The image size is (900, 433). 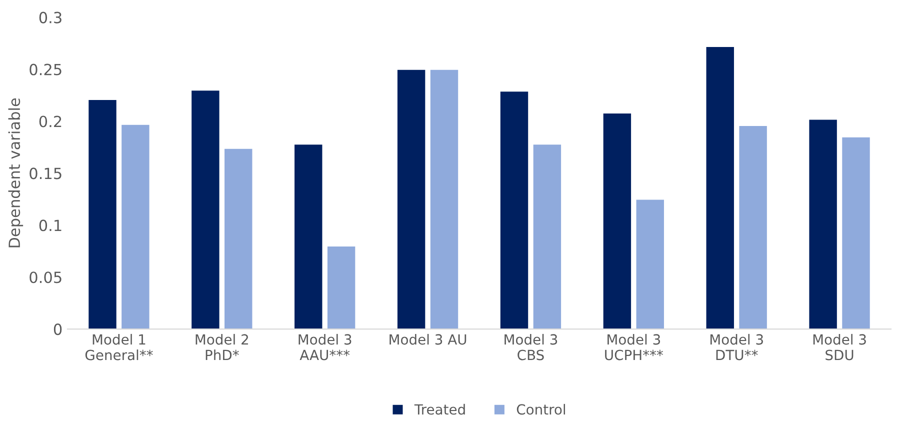 What do you see at coordinates (839, 347) in the screenshot?
I see `x-tick-label: Model 3 SDU` at bounding box center [839, 347].